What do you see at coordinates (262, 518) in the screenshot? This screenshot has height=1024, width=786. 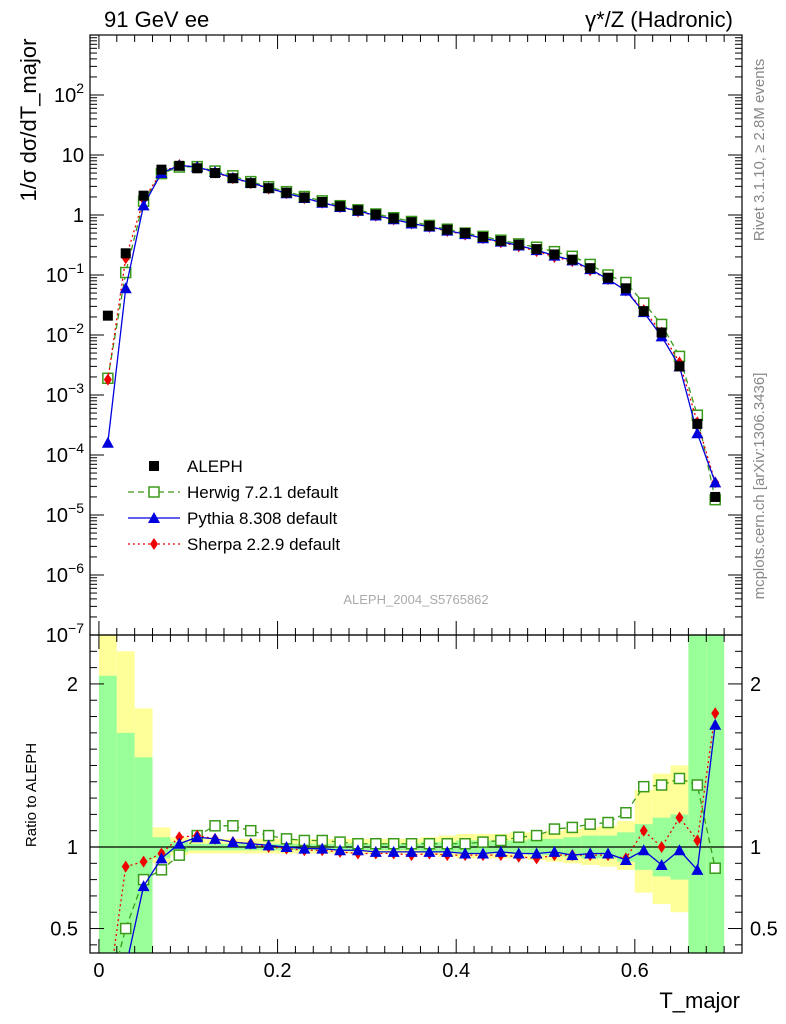 I see `legend-label-pythia: Pythia 8.308 default` at bounding box center [262, 518].